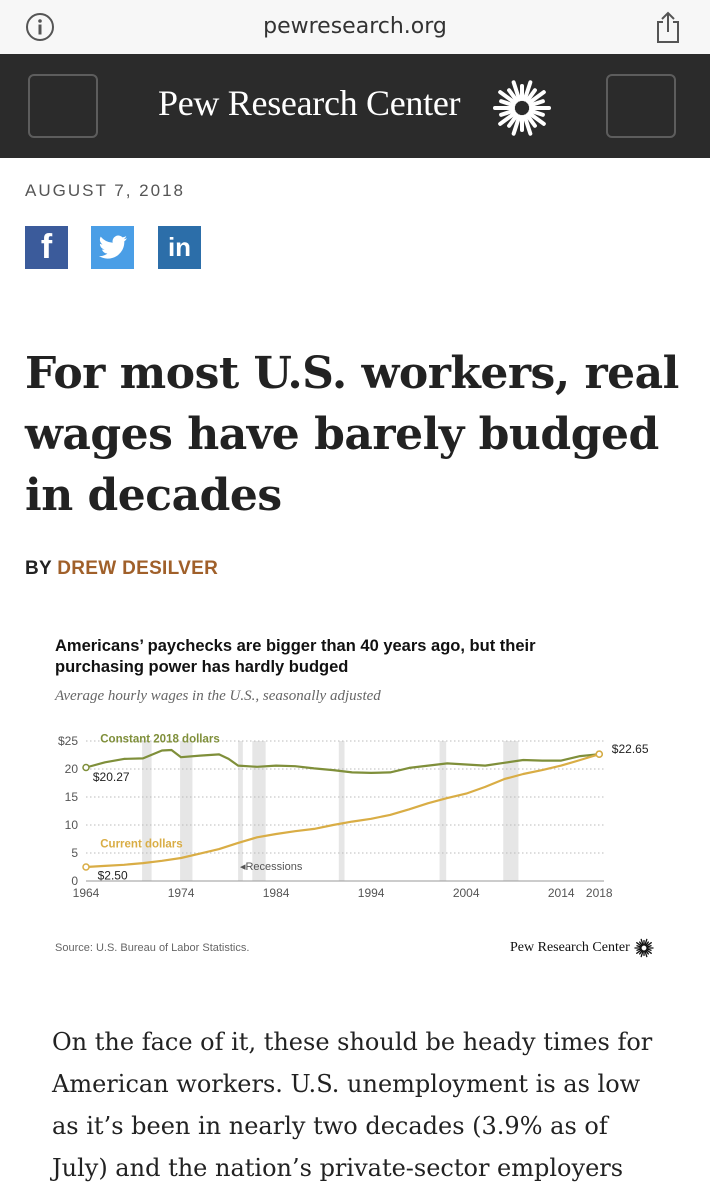  I want to click on byline: BY DREW DESILVER, so click(121, 569).